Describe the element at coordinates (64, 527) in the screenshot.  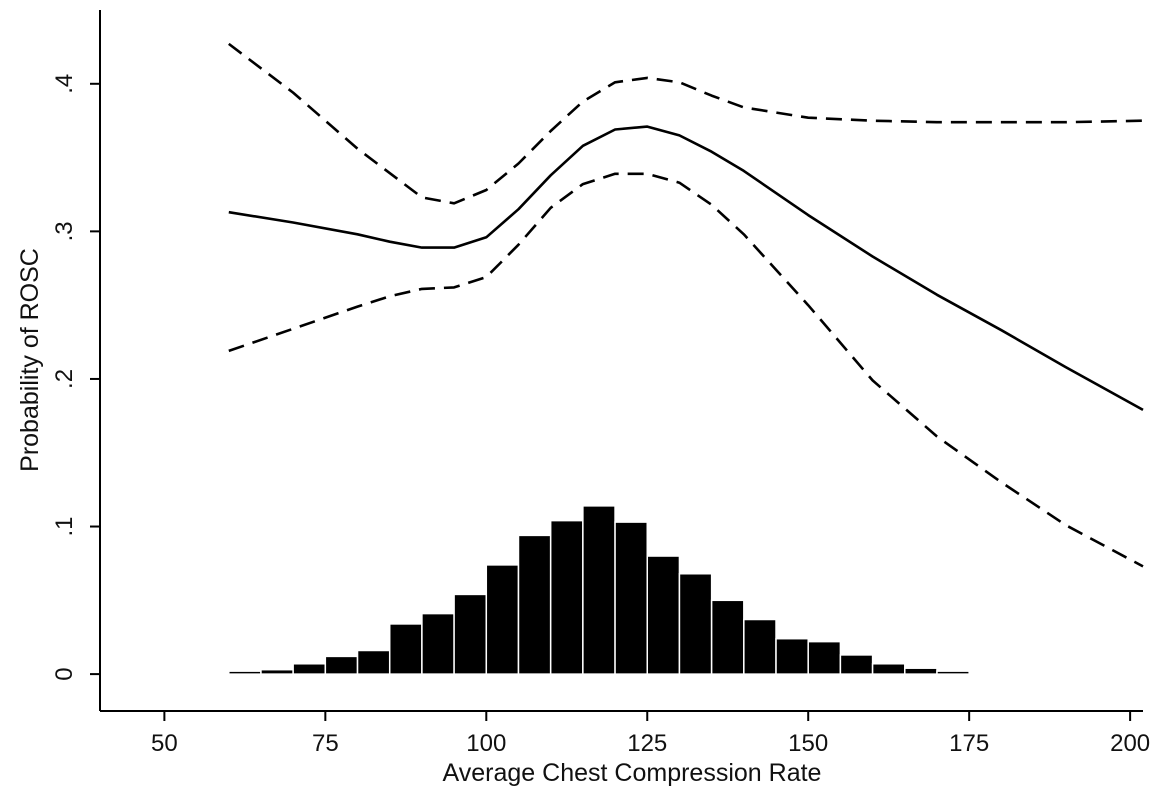
I see `y-tick-label: .1` at that location.